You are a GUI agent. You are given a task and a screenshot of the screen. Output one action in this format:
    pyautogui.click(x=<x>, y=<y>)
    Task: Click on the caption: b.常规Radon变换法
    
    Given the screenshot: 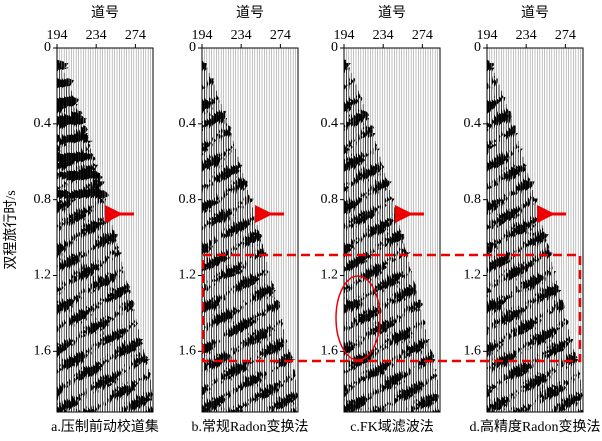 What is the action you would take?
    pyautogui.click(x=249, y=426)
    